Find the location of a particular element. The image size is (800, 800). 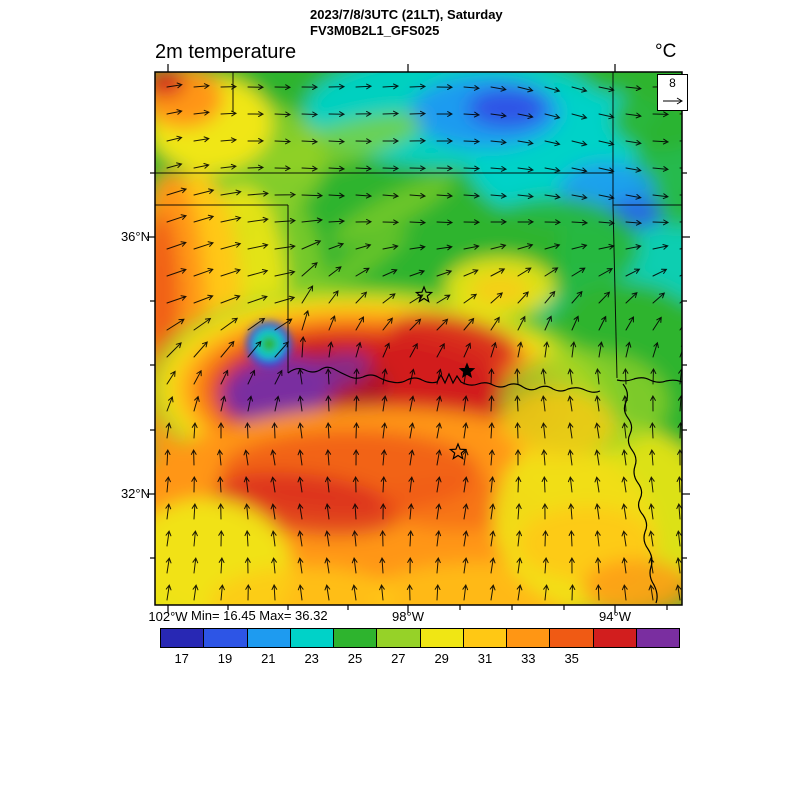

colorbar-tick-label: 35 is located at coordinates (571, 658).